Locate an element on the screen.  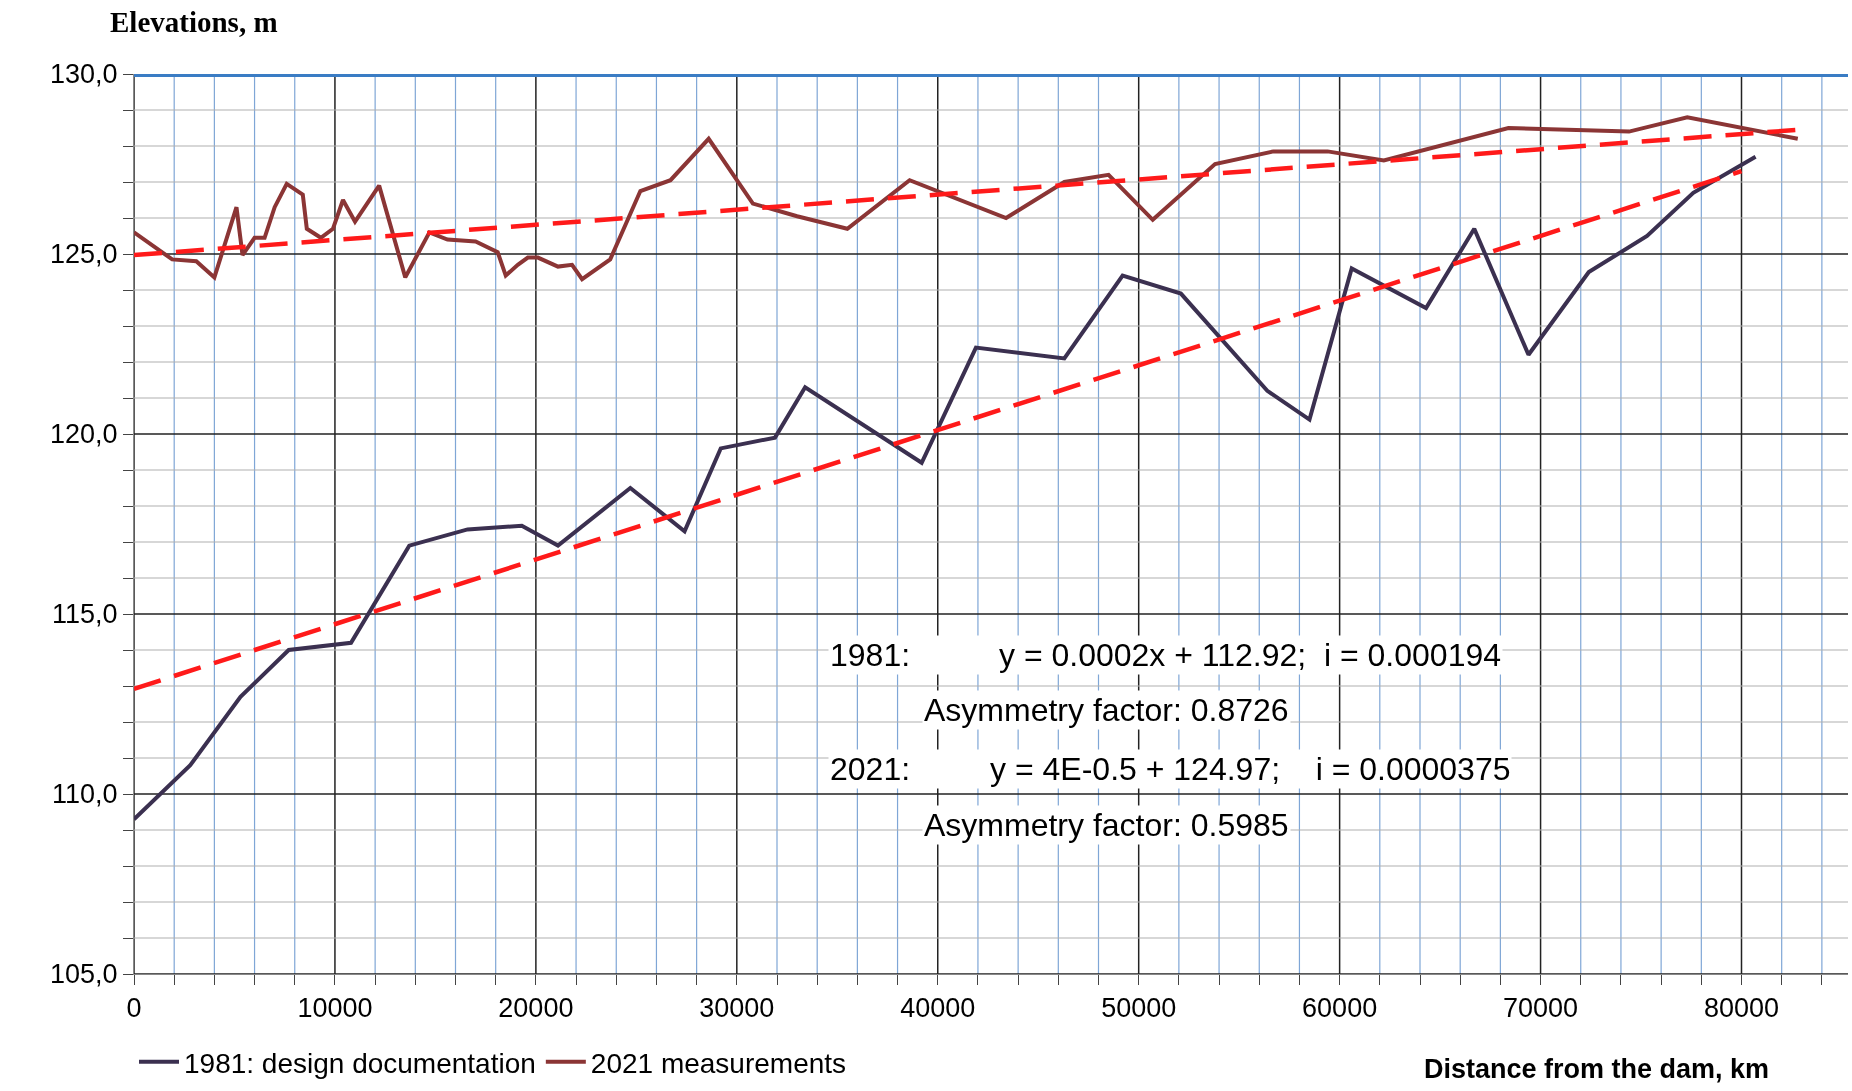
annotation: 1981: y = 0.0002x + 112.92; i = 0.000194 is located at coordinates (1166, 655).